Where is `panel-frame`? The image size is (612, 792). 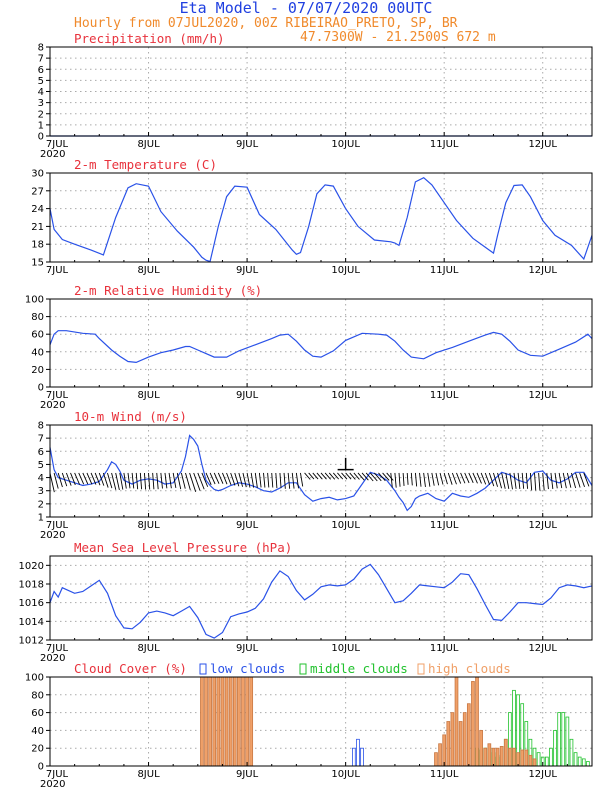 panel-frame is located at coordinates (321, 471).